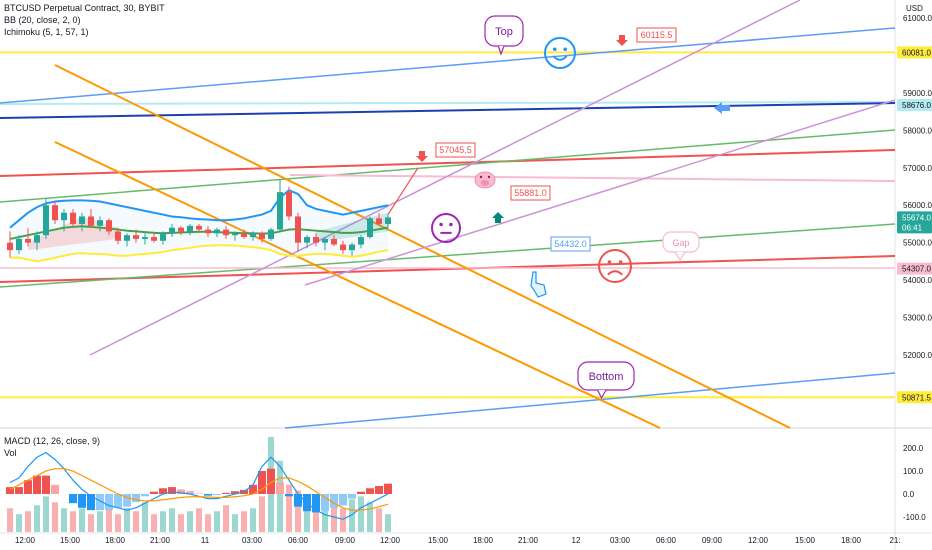  I want to click on price-label-text: 55881.0, so click(530, 193).